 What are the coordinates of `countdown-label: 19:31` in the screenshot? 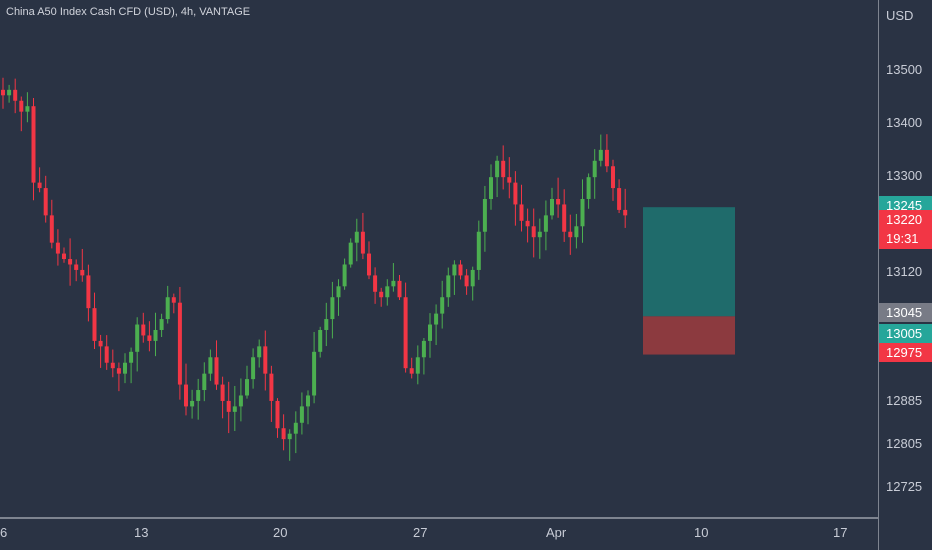 It's located at (902, 238).